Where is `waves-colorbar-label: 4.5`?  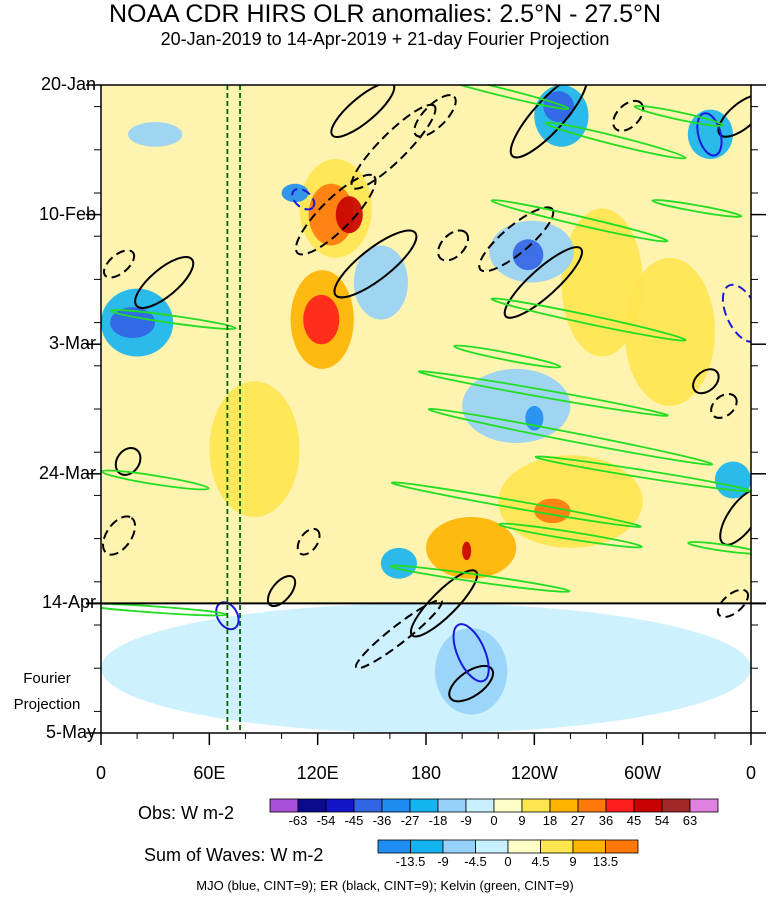
waves-colorbar-label: 4.5 is located at coordinates (540, 861).